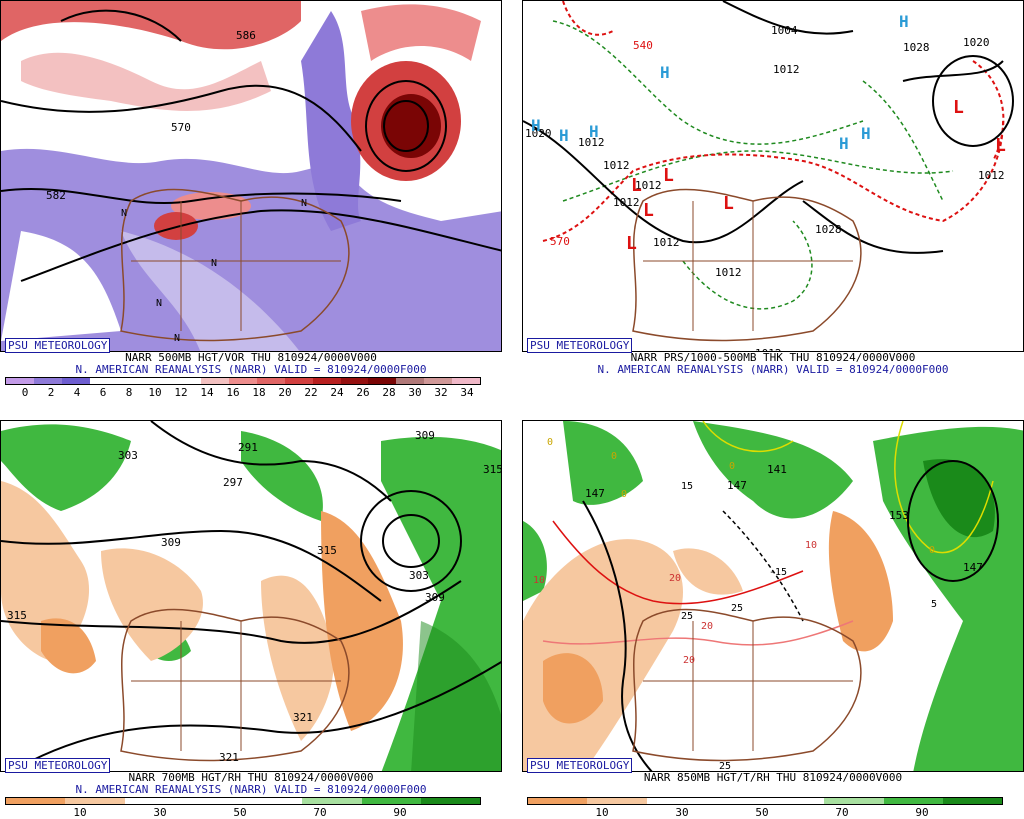  Describe the element at coordinates (25, 392) in the screenshot. I see `colorbar-tick-label: 0` at that location.